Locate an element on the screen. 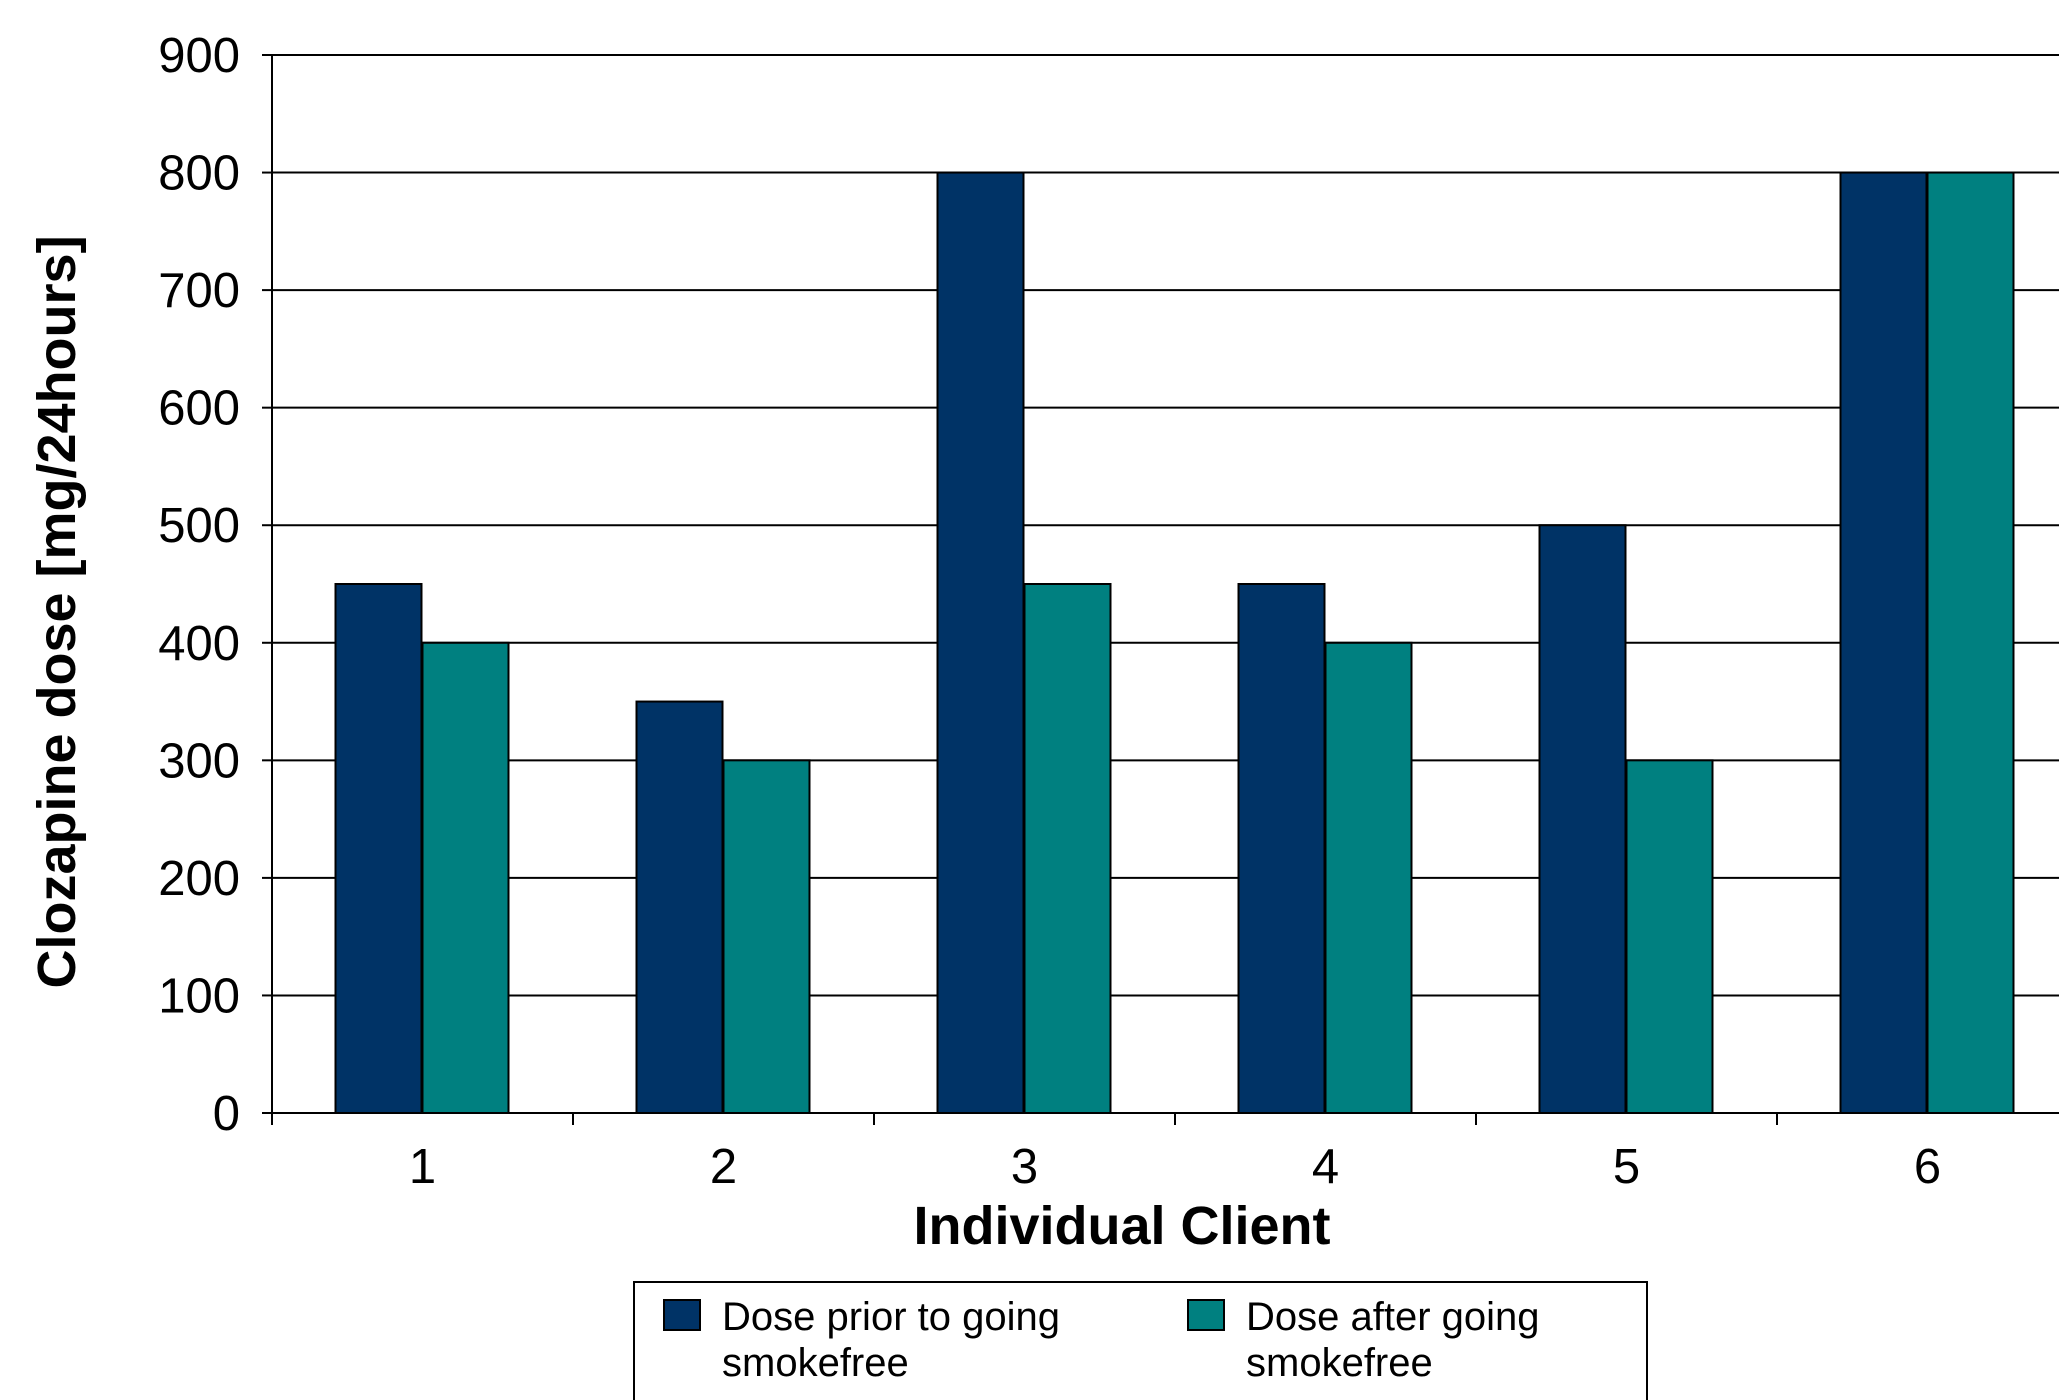 This screenshot has width=2059, height=1400. y-tick-label: 100 is located at coordinates (199, 996).